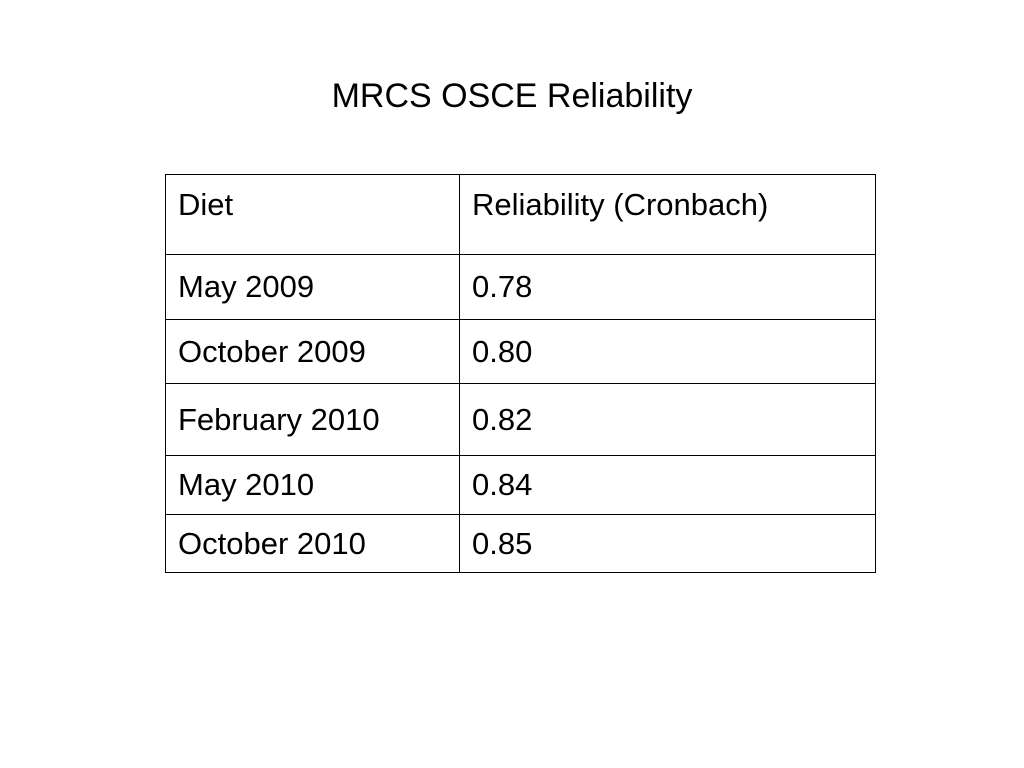 The width and height of the screenshot is (1024, 768). I want to click on cell-diet: May 2010, so click(312, 485).